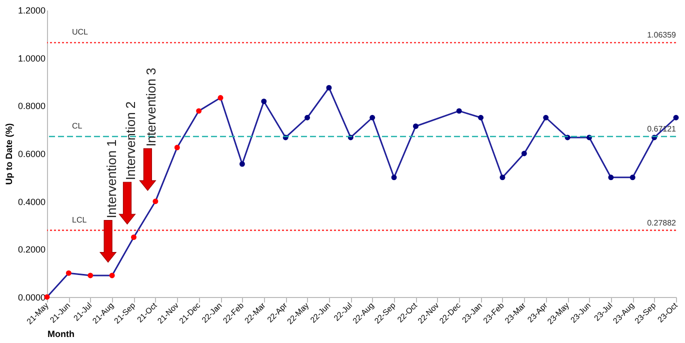  Describe the element at coordinates (32, 201) in the screenshot. I see `y-tick-label: 0.4000` at that location.